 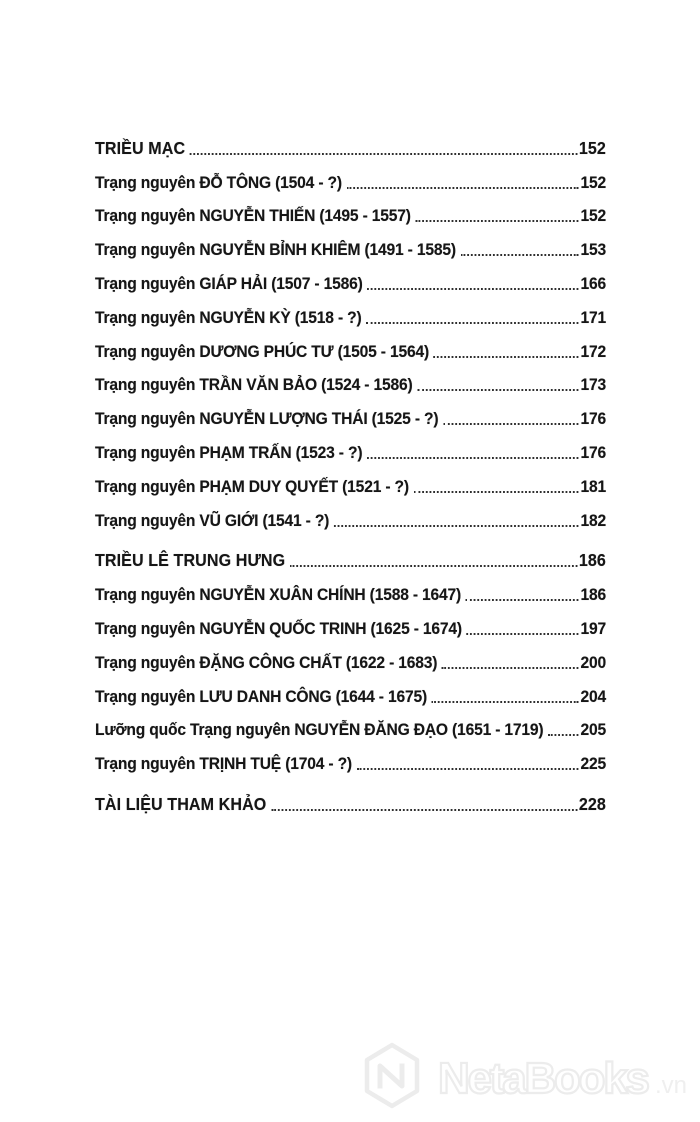 What do you see at coordinates (593, 250) in the screenshot?
I see `page-number: 153` at bounding box center [593, 250].